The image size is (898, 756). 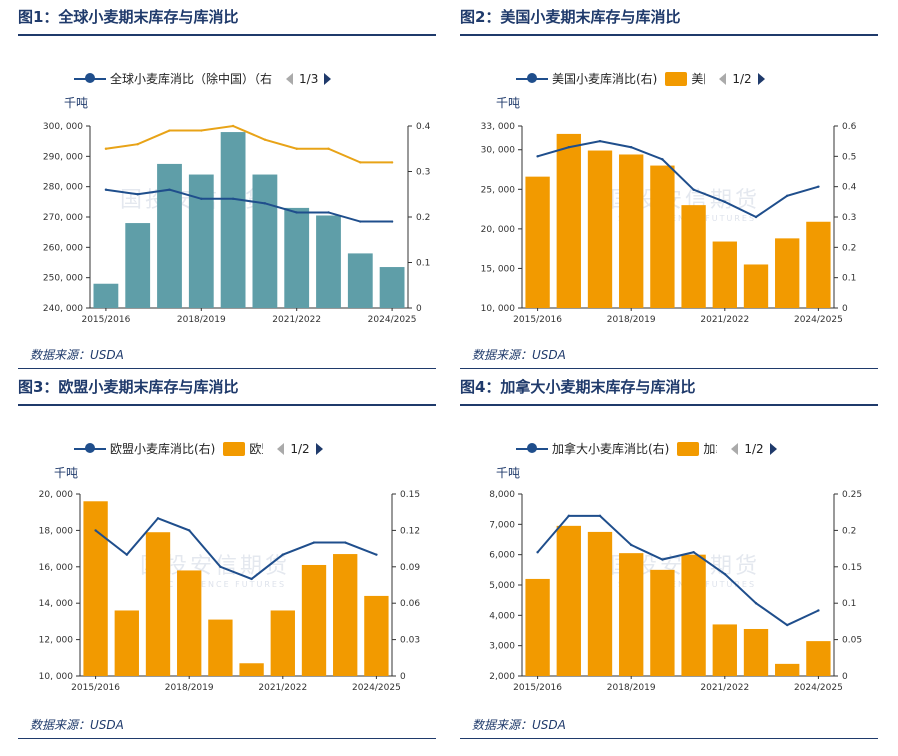 I want to click on legend-item-stock: 欧盟, so click(x=243, y=448).